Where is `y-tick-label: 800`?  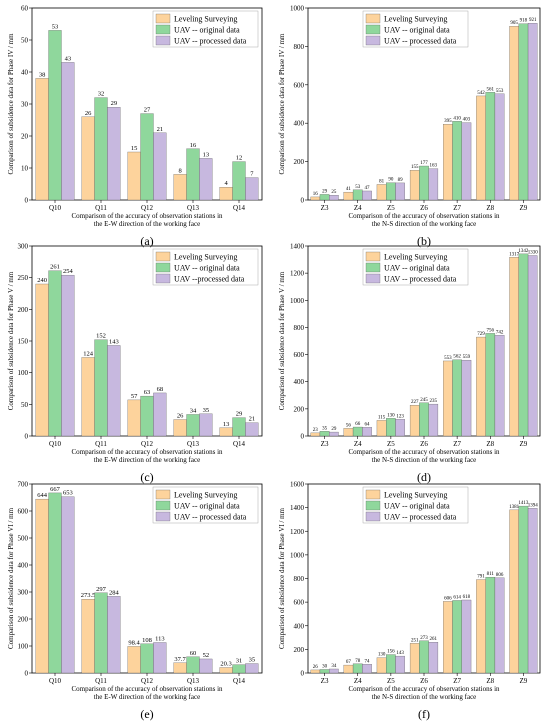
y-tick-label: 800 is located at coordinates (299, 47).